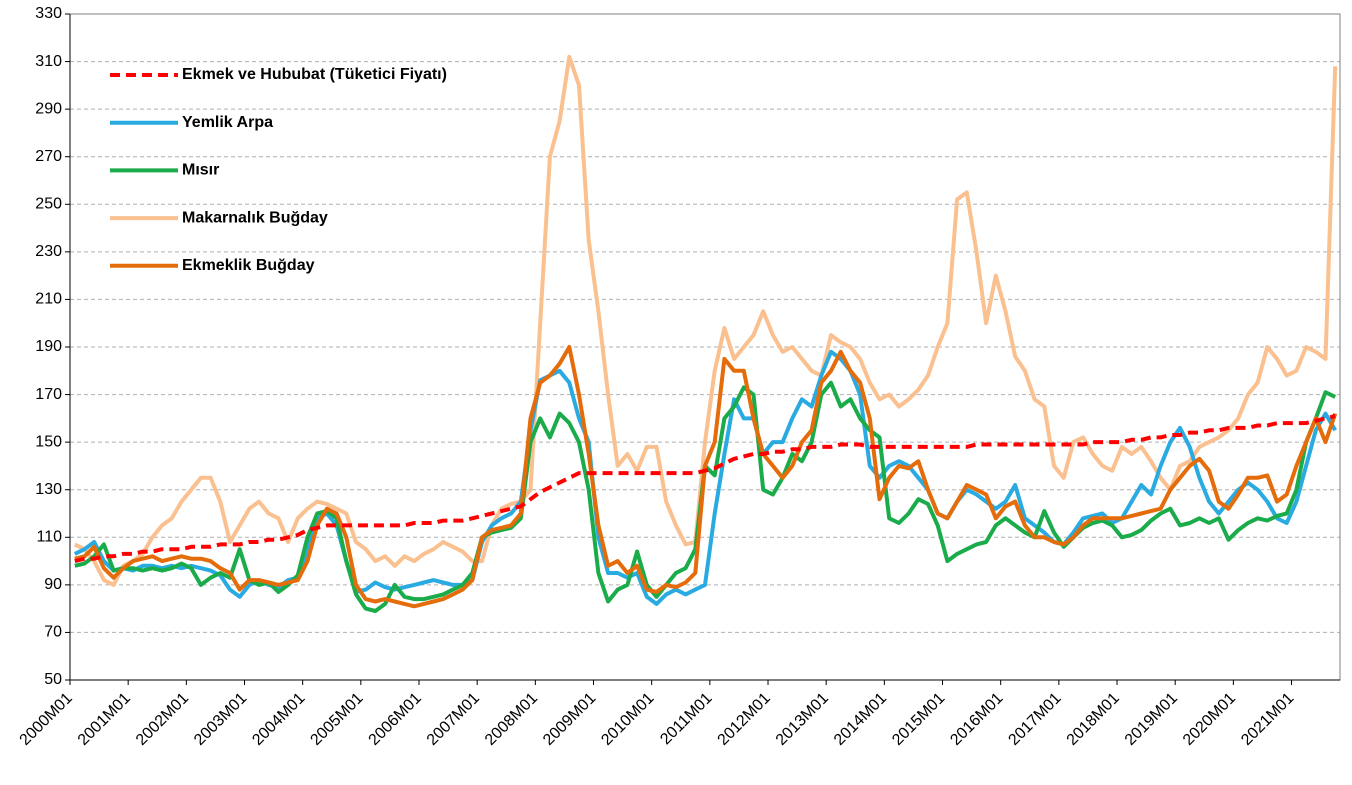 The height and width of the screenshot is (785, 1352). What do you see at coordinates (49, 537) in the screenshot?
I see `y-tick-label: 110` at bounding box center [49, 537].